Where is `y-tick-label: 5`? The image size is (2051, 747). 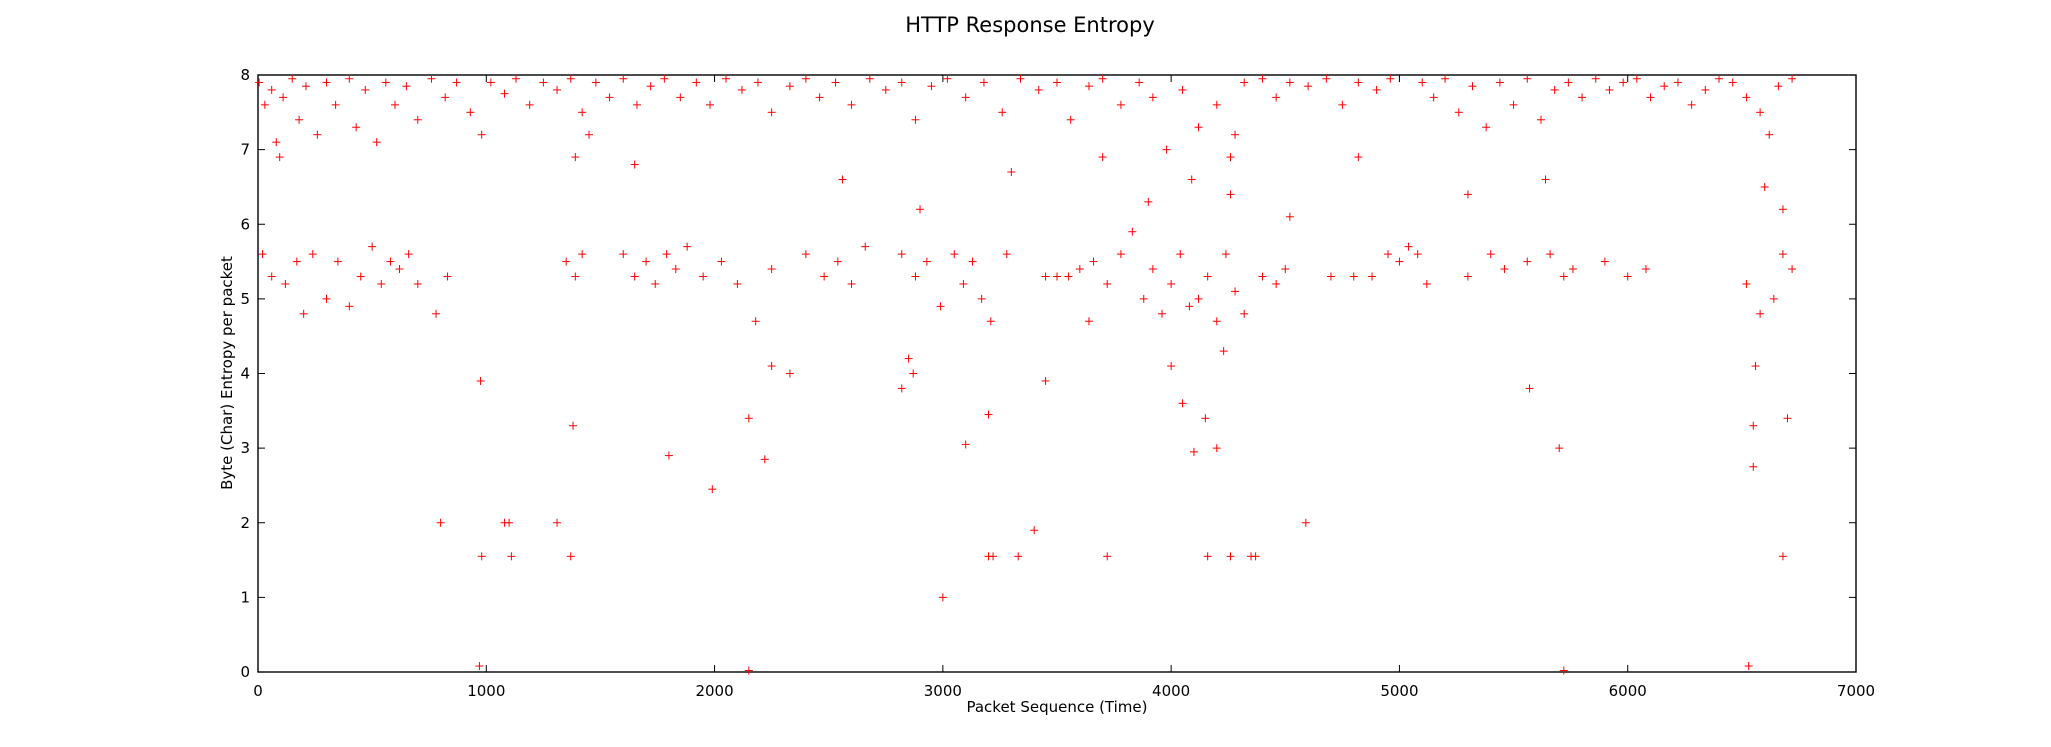 y-tick-label: 5 is located at coordinates (245, 299).